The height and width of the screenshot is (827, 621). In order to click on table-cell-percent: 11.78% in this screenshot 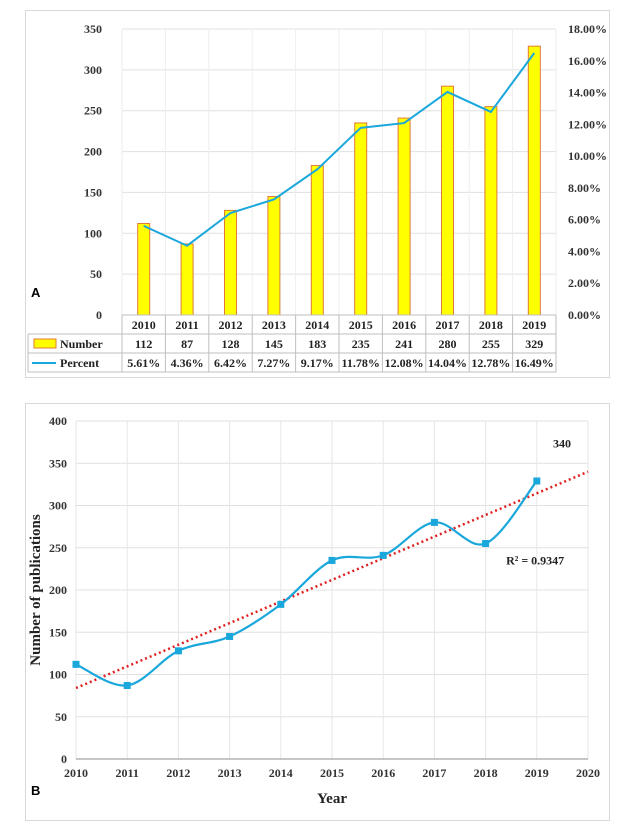, I will do `click(361, 363)`.